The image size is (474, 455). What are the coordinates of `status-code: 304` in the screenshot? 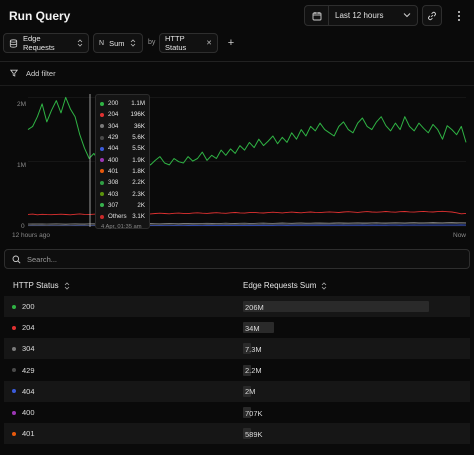 It's located at (28, 349).